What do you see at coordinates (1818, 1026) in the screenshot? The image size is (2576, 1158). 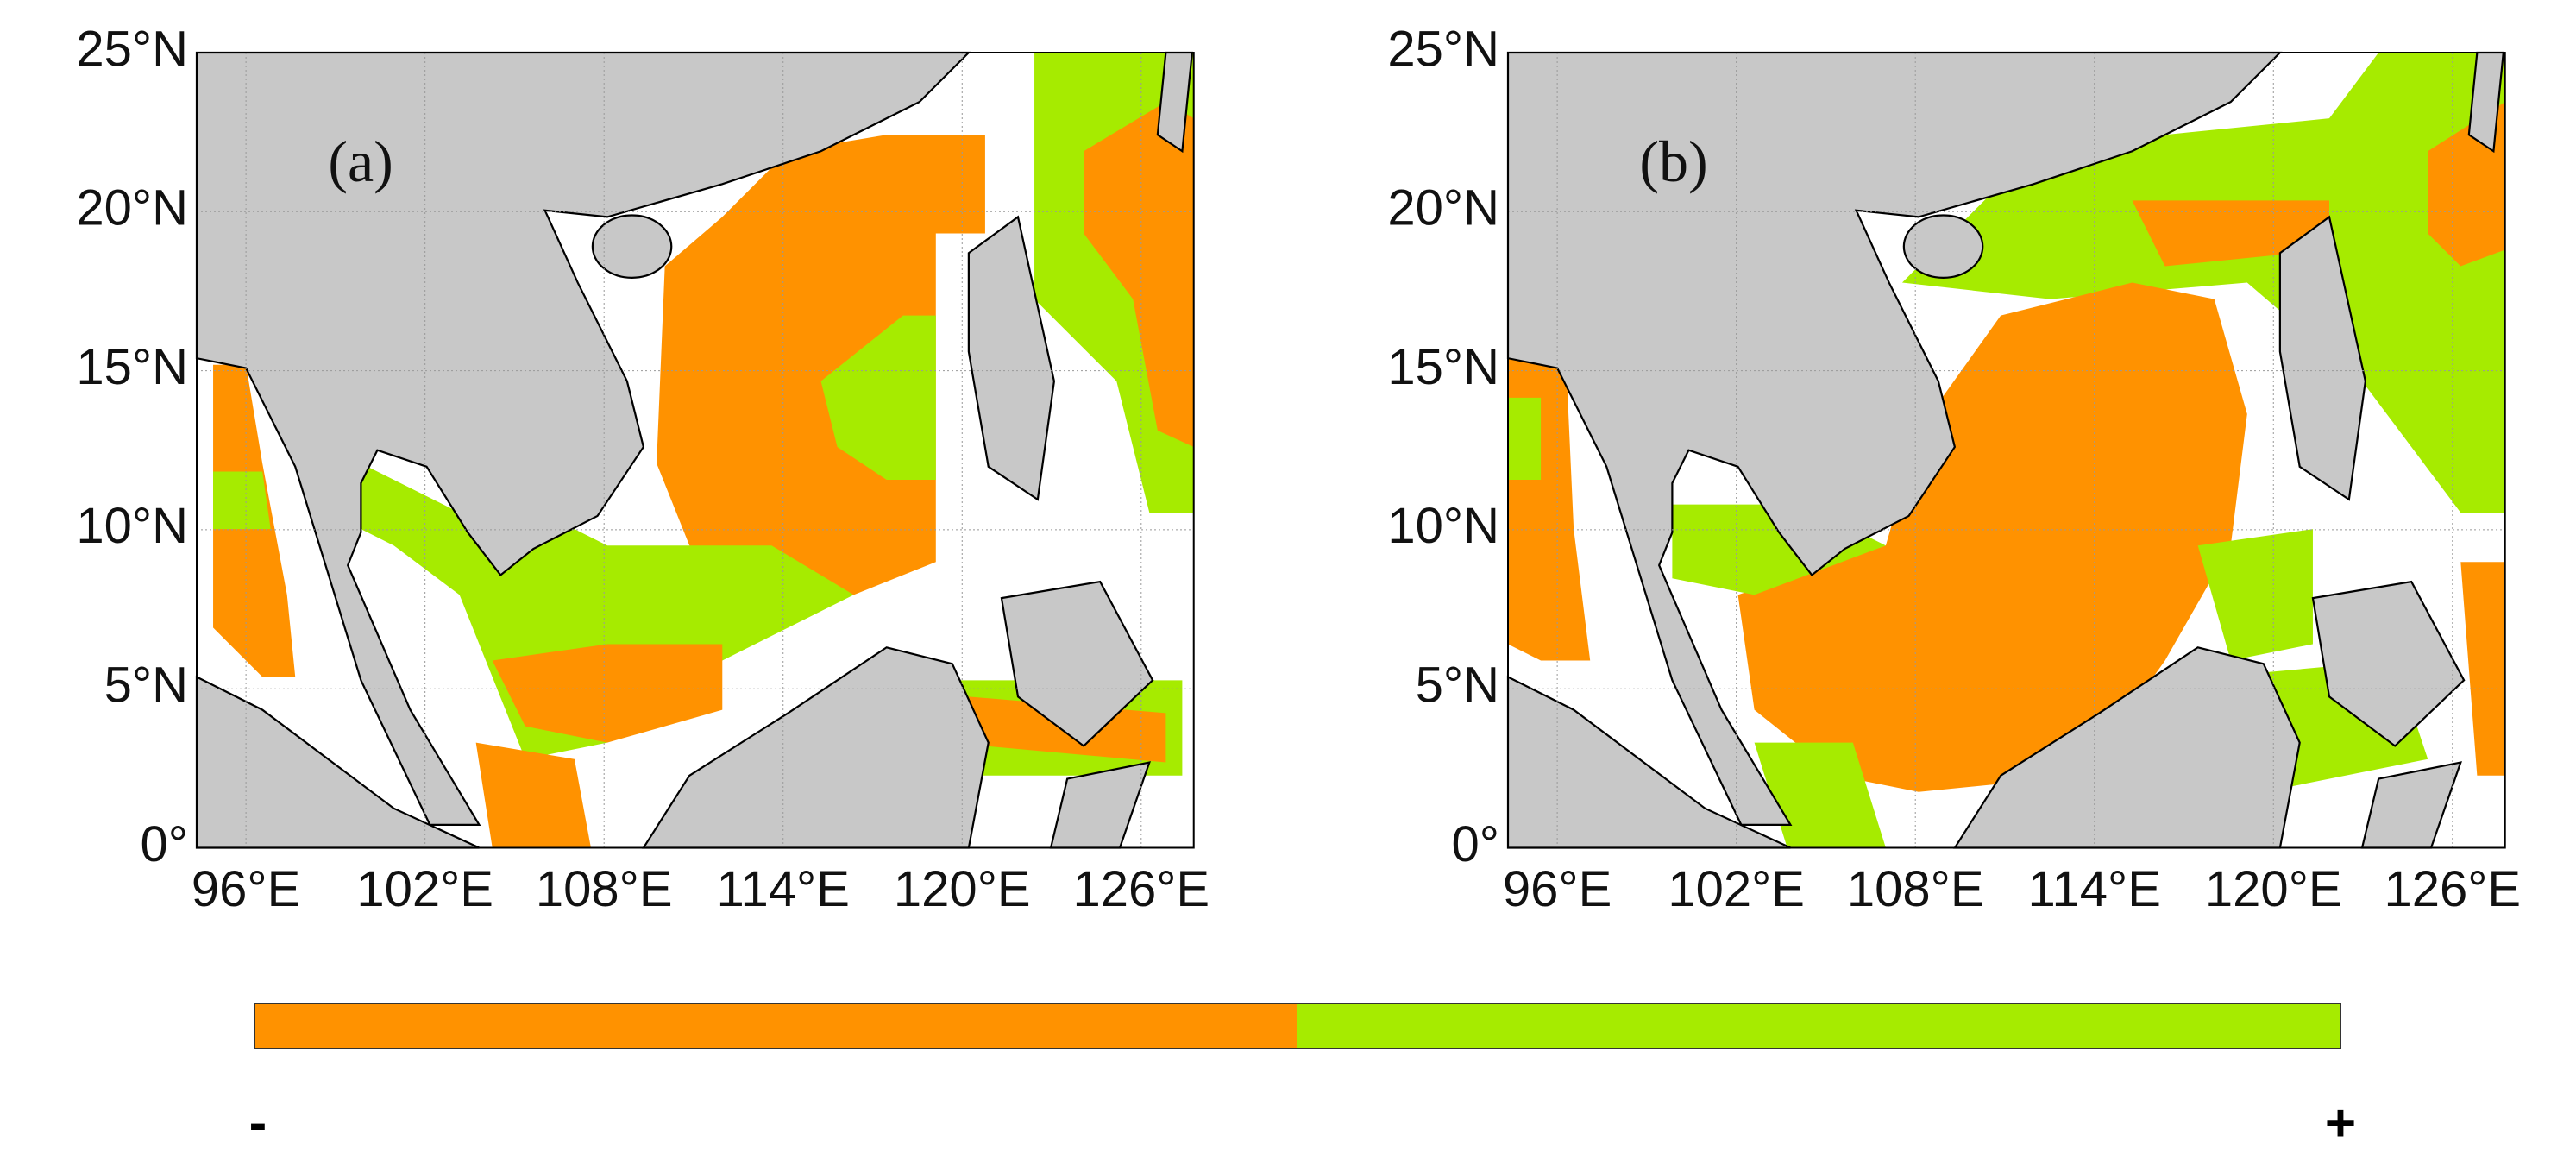 I see `colorbar-positive` at bounding box center [1818, 1026].